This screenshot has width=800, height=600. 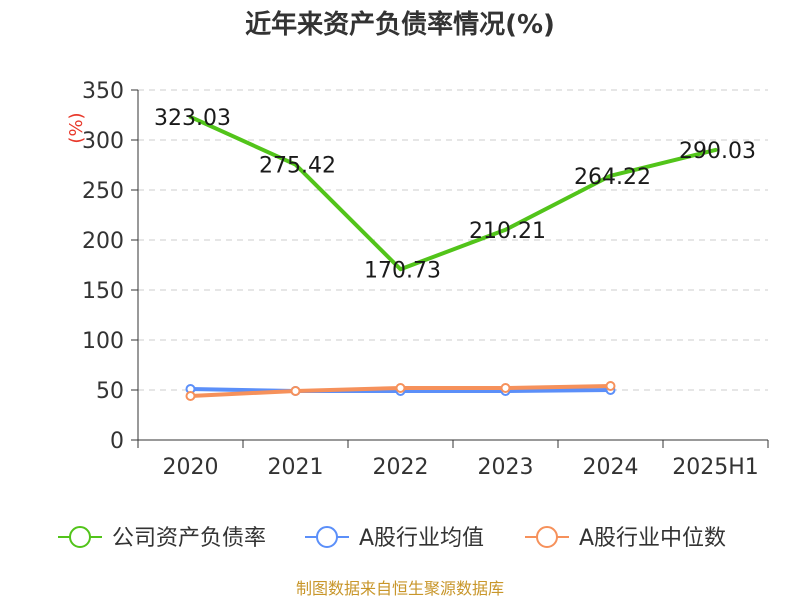 I want to click on data-label: 210.21, so click(x=507, y=231).